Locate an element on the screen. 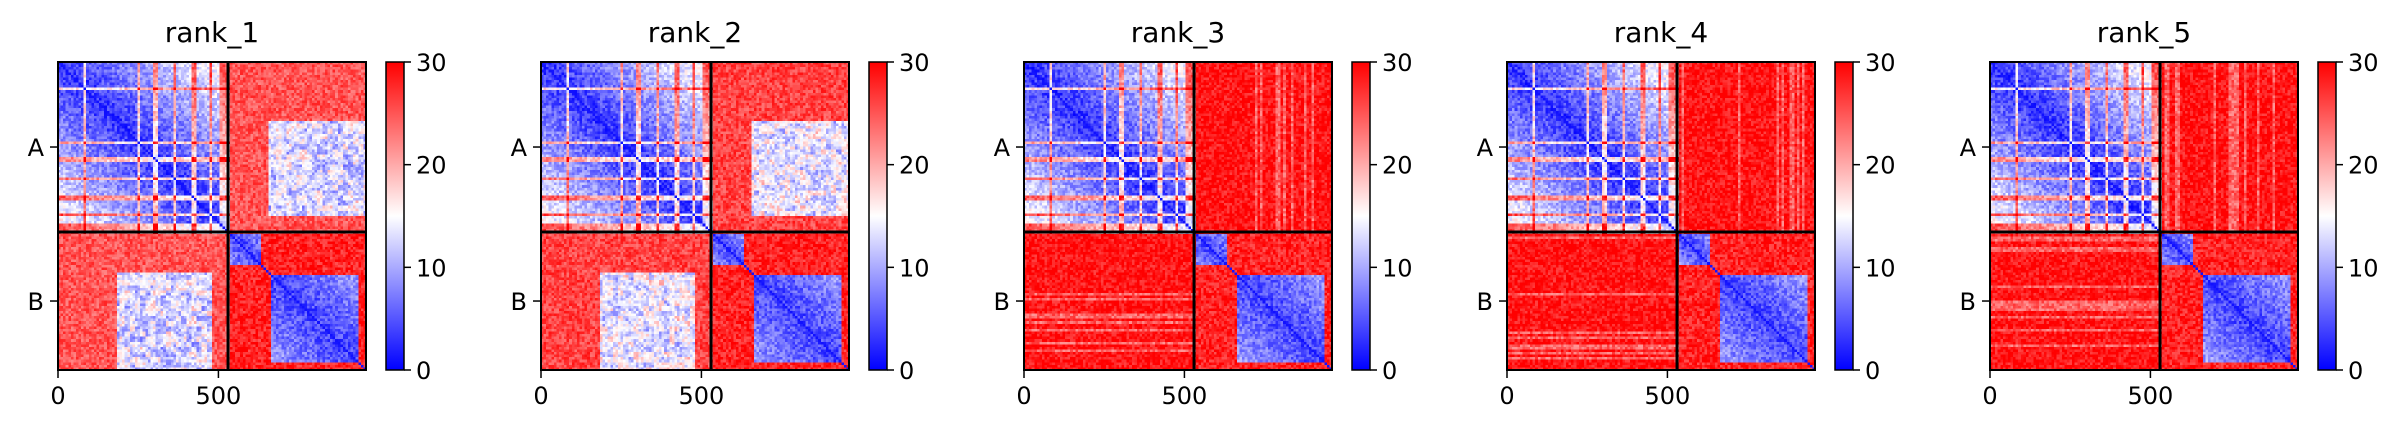 The width and height of the screenshot is (2400, 438). panel-title: rank_4 is located at coordinates (1661, 32).